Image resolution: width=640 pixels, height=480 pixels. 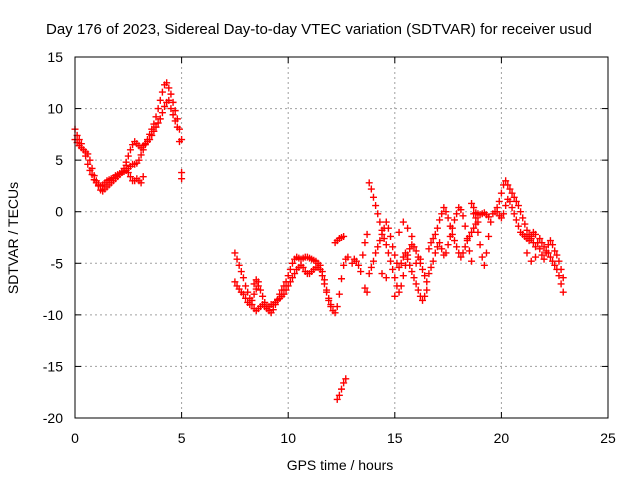 I want to click on y-axis-label: SDTVAR / TECUs, so click(x=13, y=238).